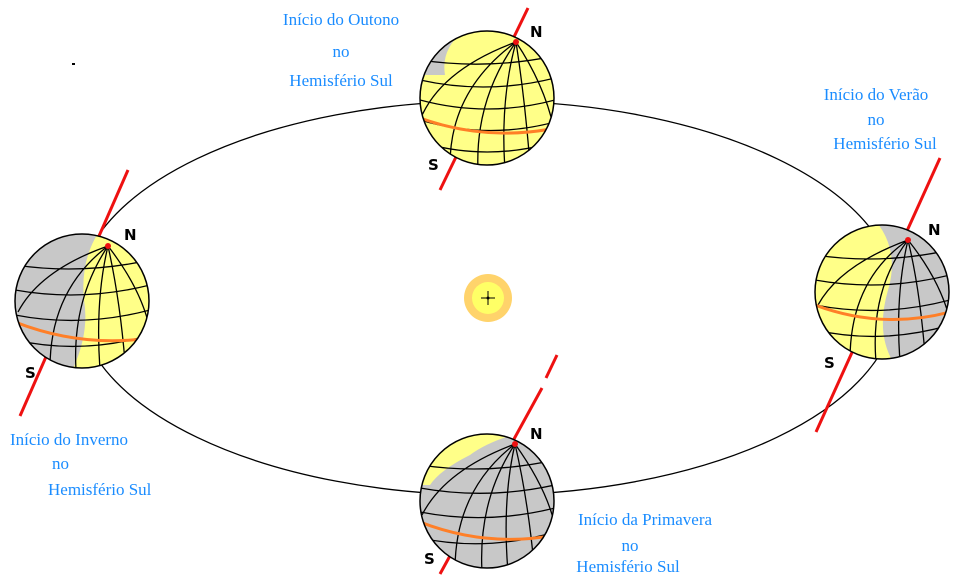  Describe the element at coordinates (829, 363) in the screenshot. I see `south-label-summer: S` at that location.